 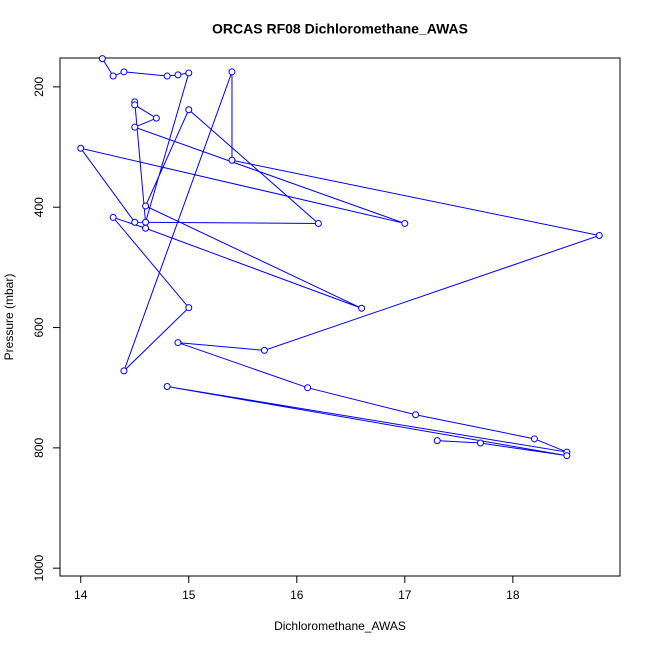 What do you see at coordinates (39, 207) in the screenshot?
I see `y-tick-label: 400` at bounding box center [39, 207].